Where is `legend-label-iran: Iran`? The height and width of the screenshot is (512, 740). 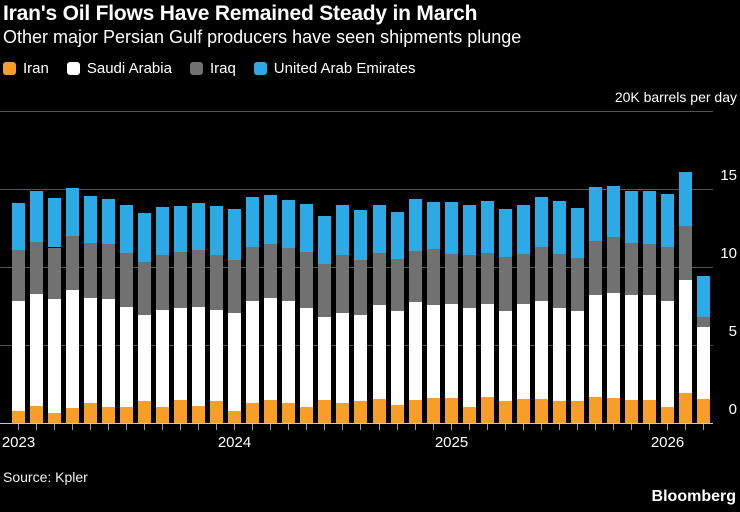
legend-label-iran: Iran is located at coordinates (36, 68).